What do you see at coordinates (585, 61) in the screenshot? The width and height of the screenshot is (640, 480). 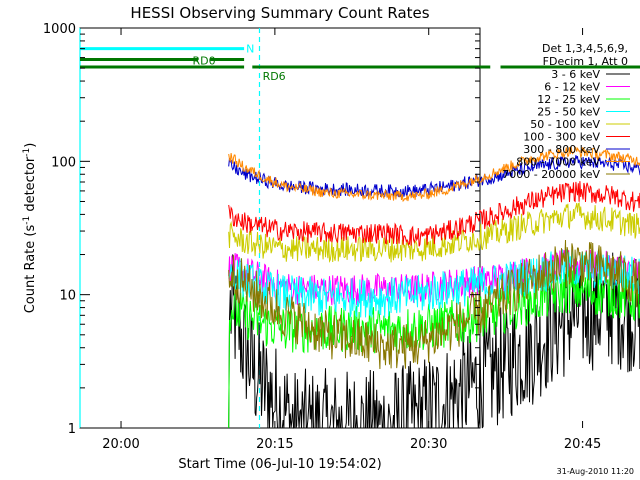 I see `legend-header-line-2: FDecim 1, Att 0` at bounding box center [585, 61].